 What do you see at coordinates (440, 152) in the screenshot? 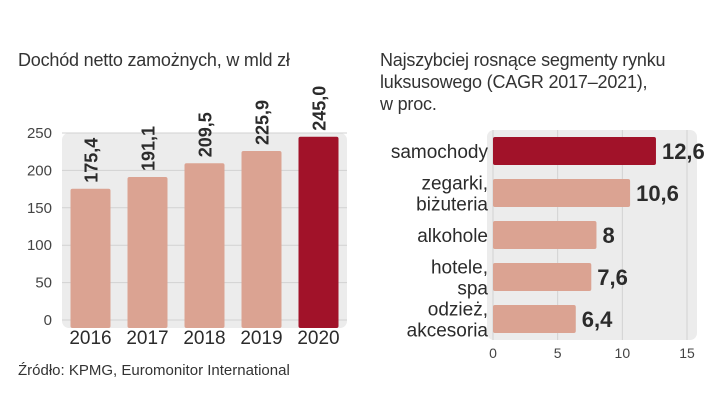
I see `category-label: samochody` at bounding box center [440, 152].